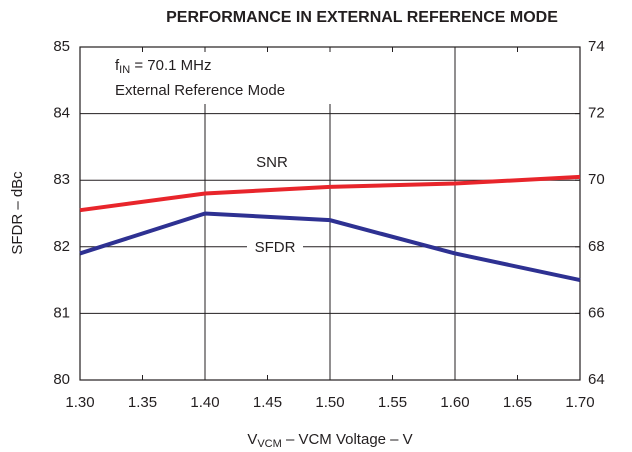 This screenshot has width=632, height=452. I want to click on y2-tick-label: 68, so click(596, 246).